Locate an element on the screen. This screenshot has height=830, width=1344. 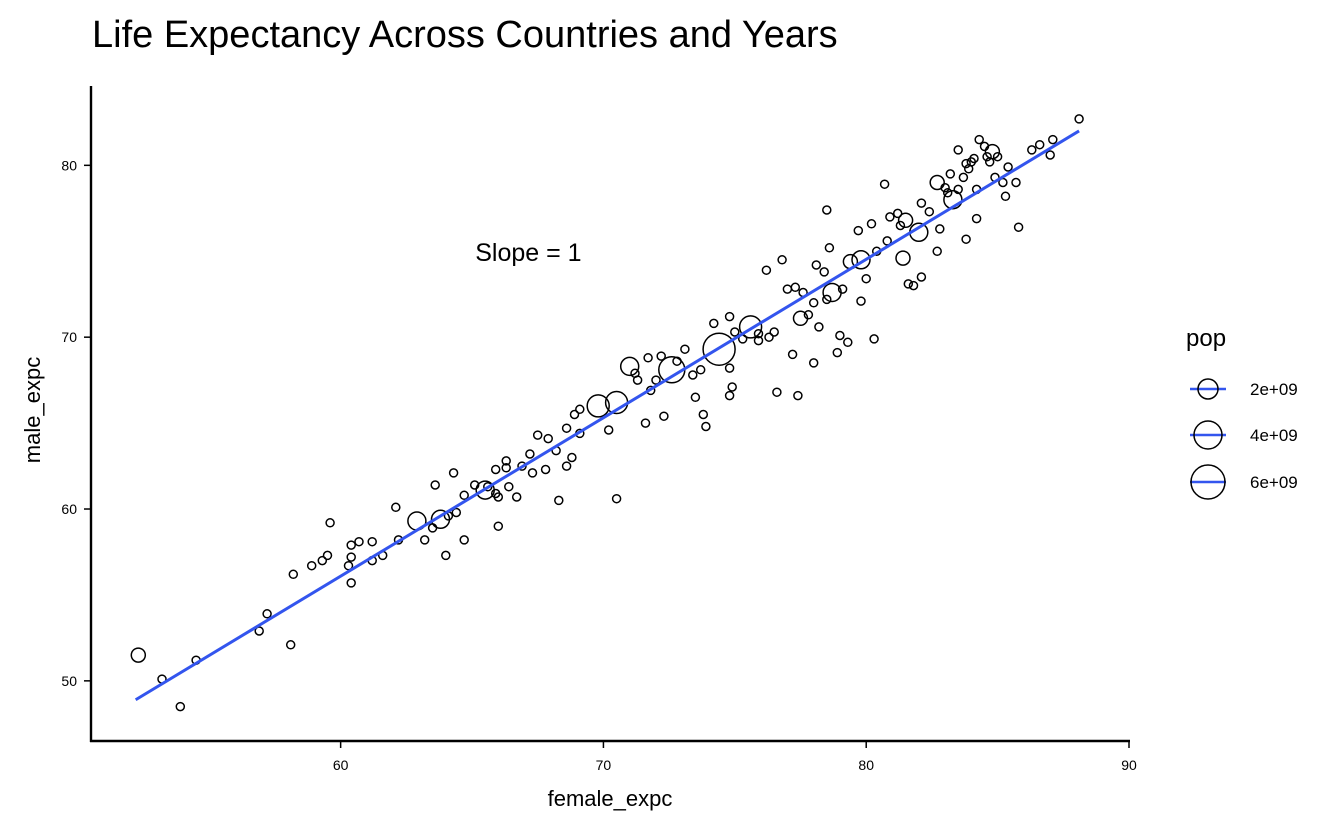
x-tick-label: 70 is located at coordinates (604, 765).